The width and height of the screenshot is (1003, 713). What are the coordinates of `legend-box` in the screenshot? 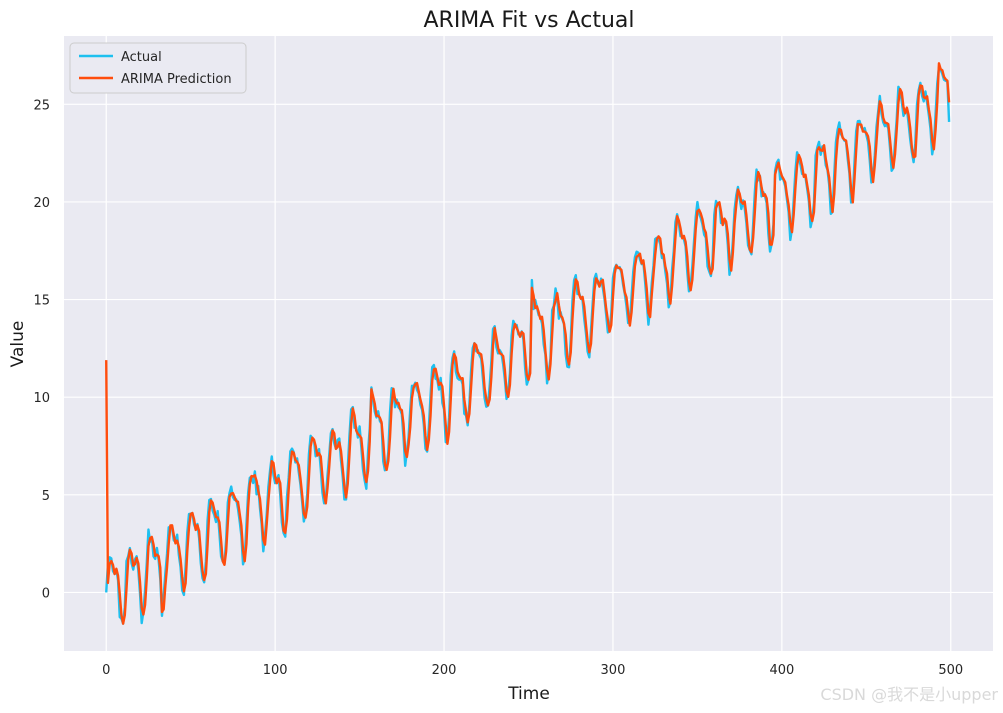 It's located at (158, 68).